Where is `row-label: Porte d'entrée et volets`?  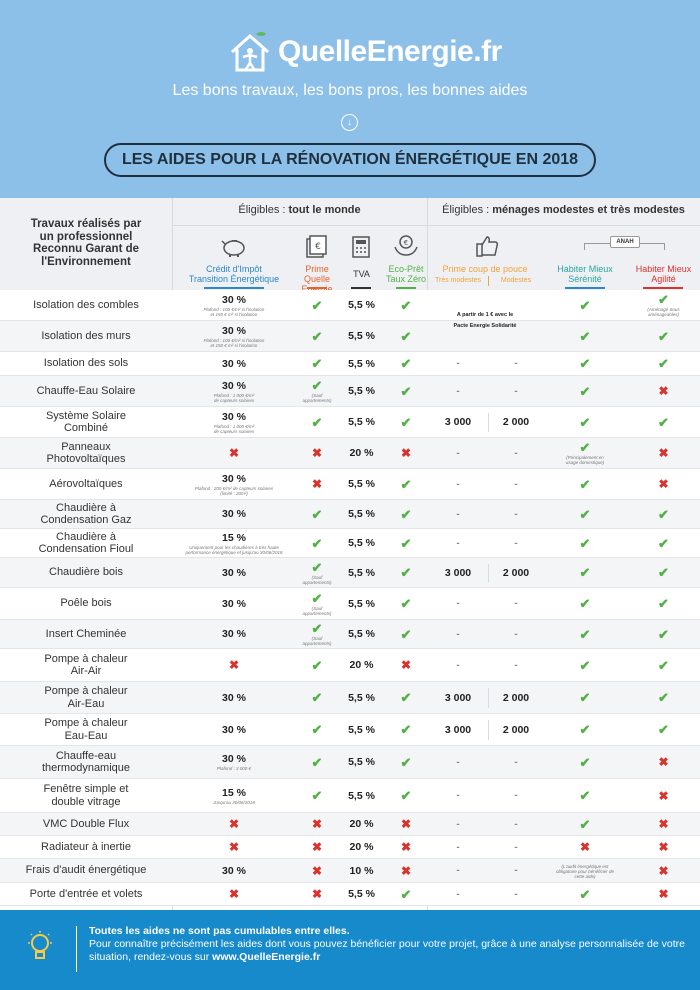 row-label: Porte d'entrée et volets is located at coordinates (86, 894).